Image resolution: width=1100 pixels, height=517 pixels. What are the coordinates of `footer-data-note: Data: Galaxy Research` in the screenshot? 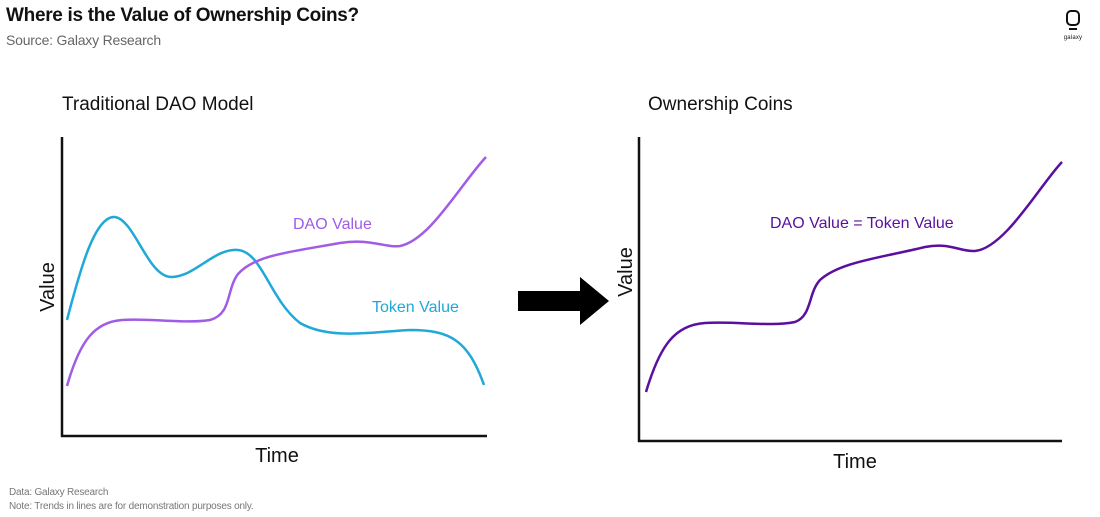 It's located at (59, 492).